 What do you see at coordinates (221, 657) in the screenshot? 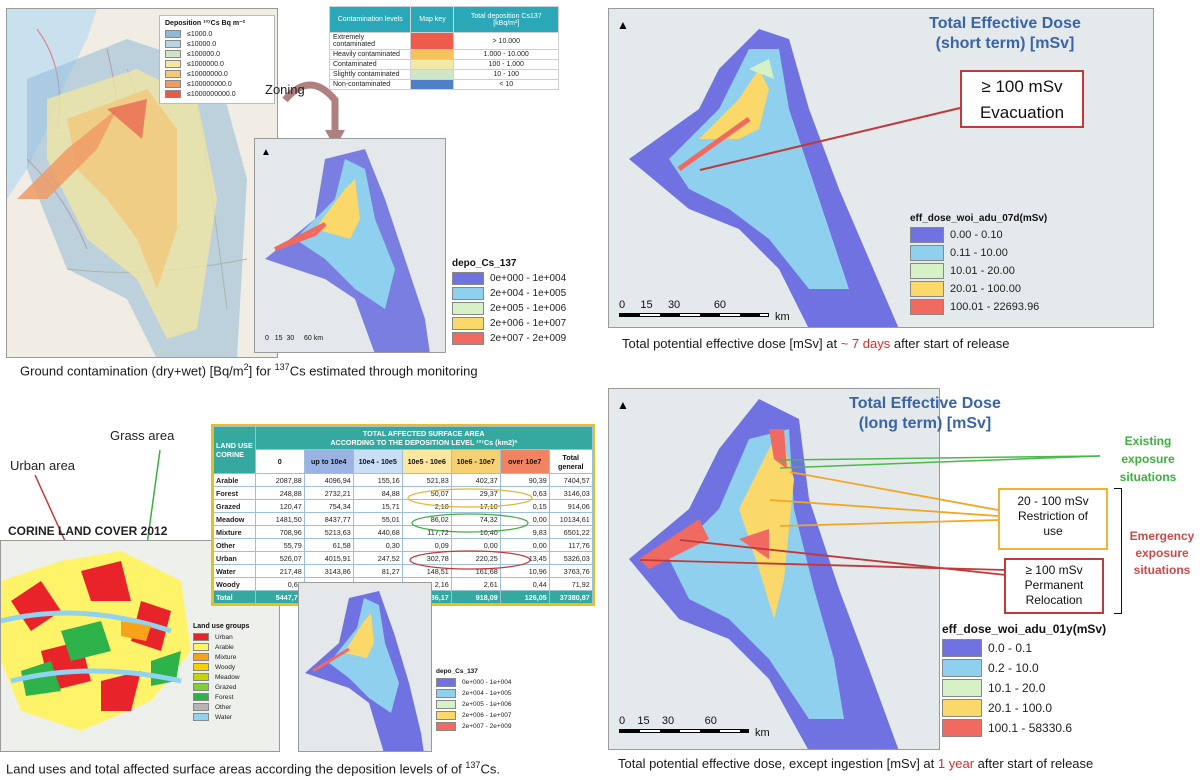
I see `legend-item: Mixture` at bounding box center [221, 657].